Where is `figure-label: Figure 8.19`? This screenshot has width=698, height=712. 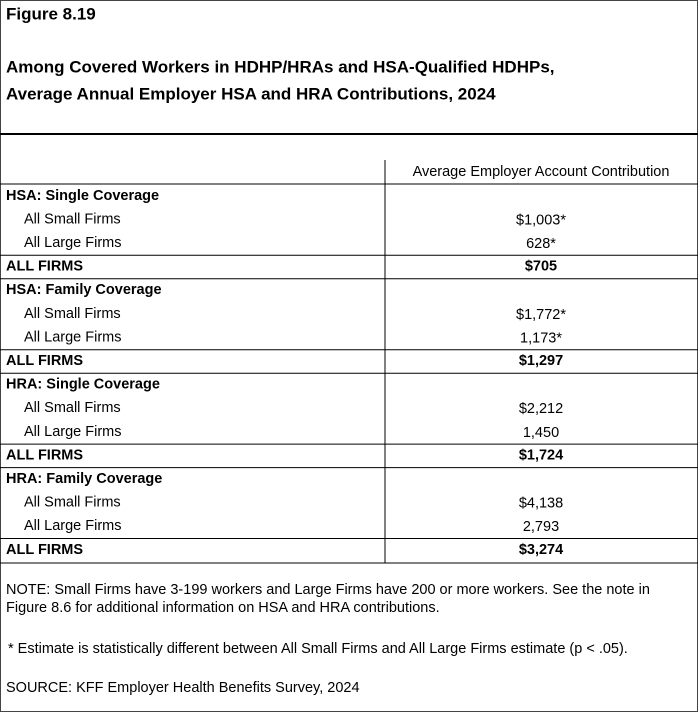 figure-label: Figure 8.19 is located at coordinates (51, 13).